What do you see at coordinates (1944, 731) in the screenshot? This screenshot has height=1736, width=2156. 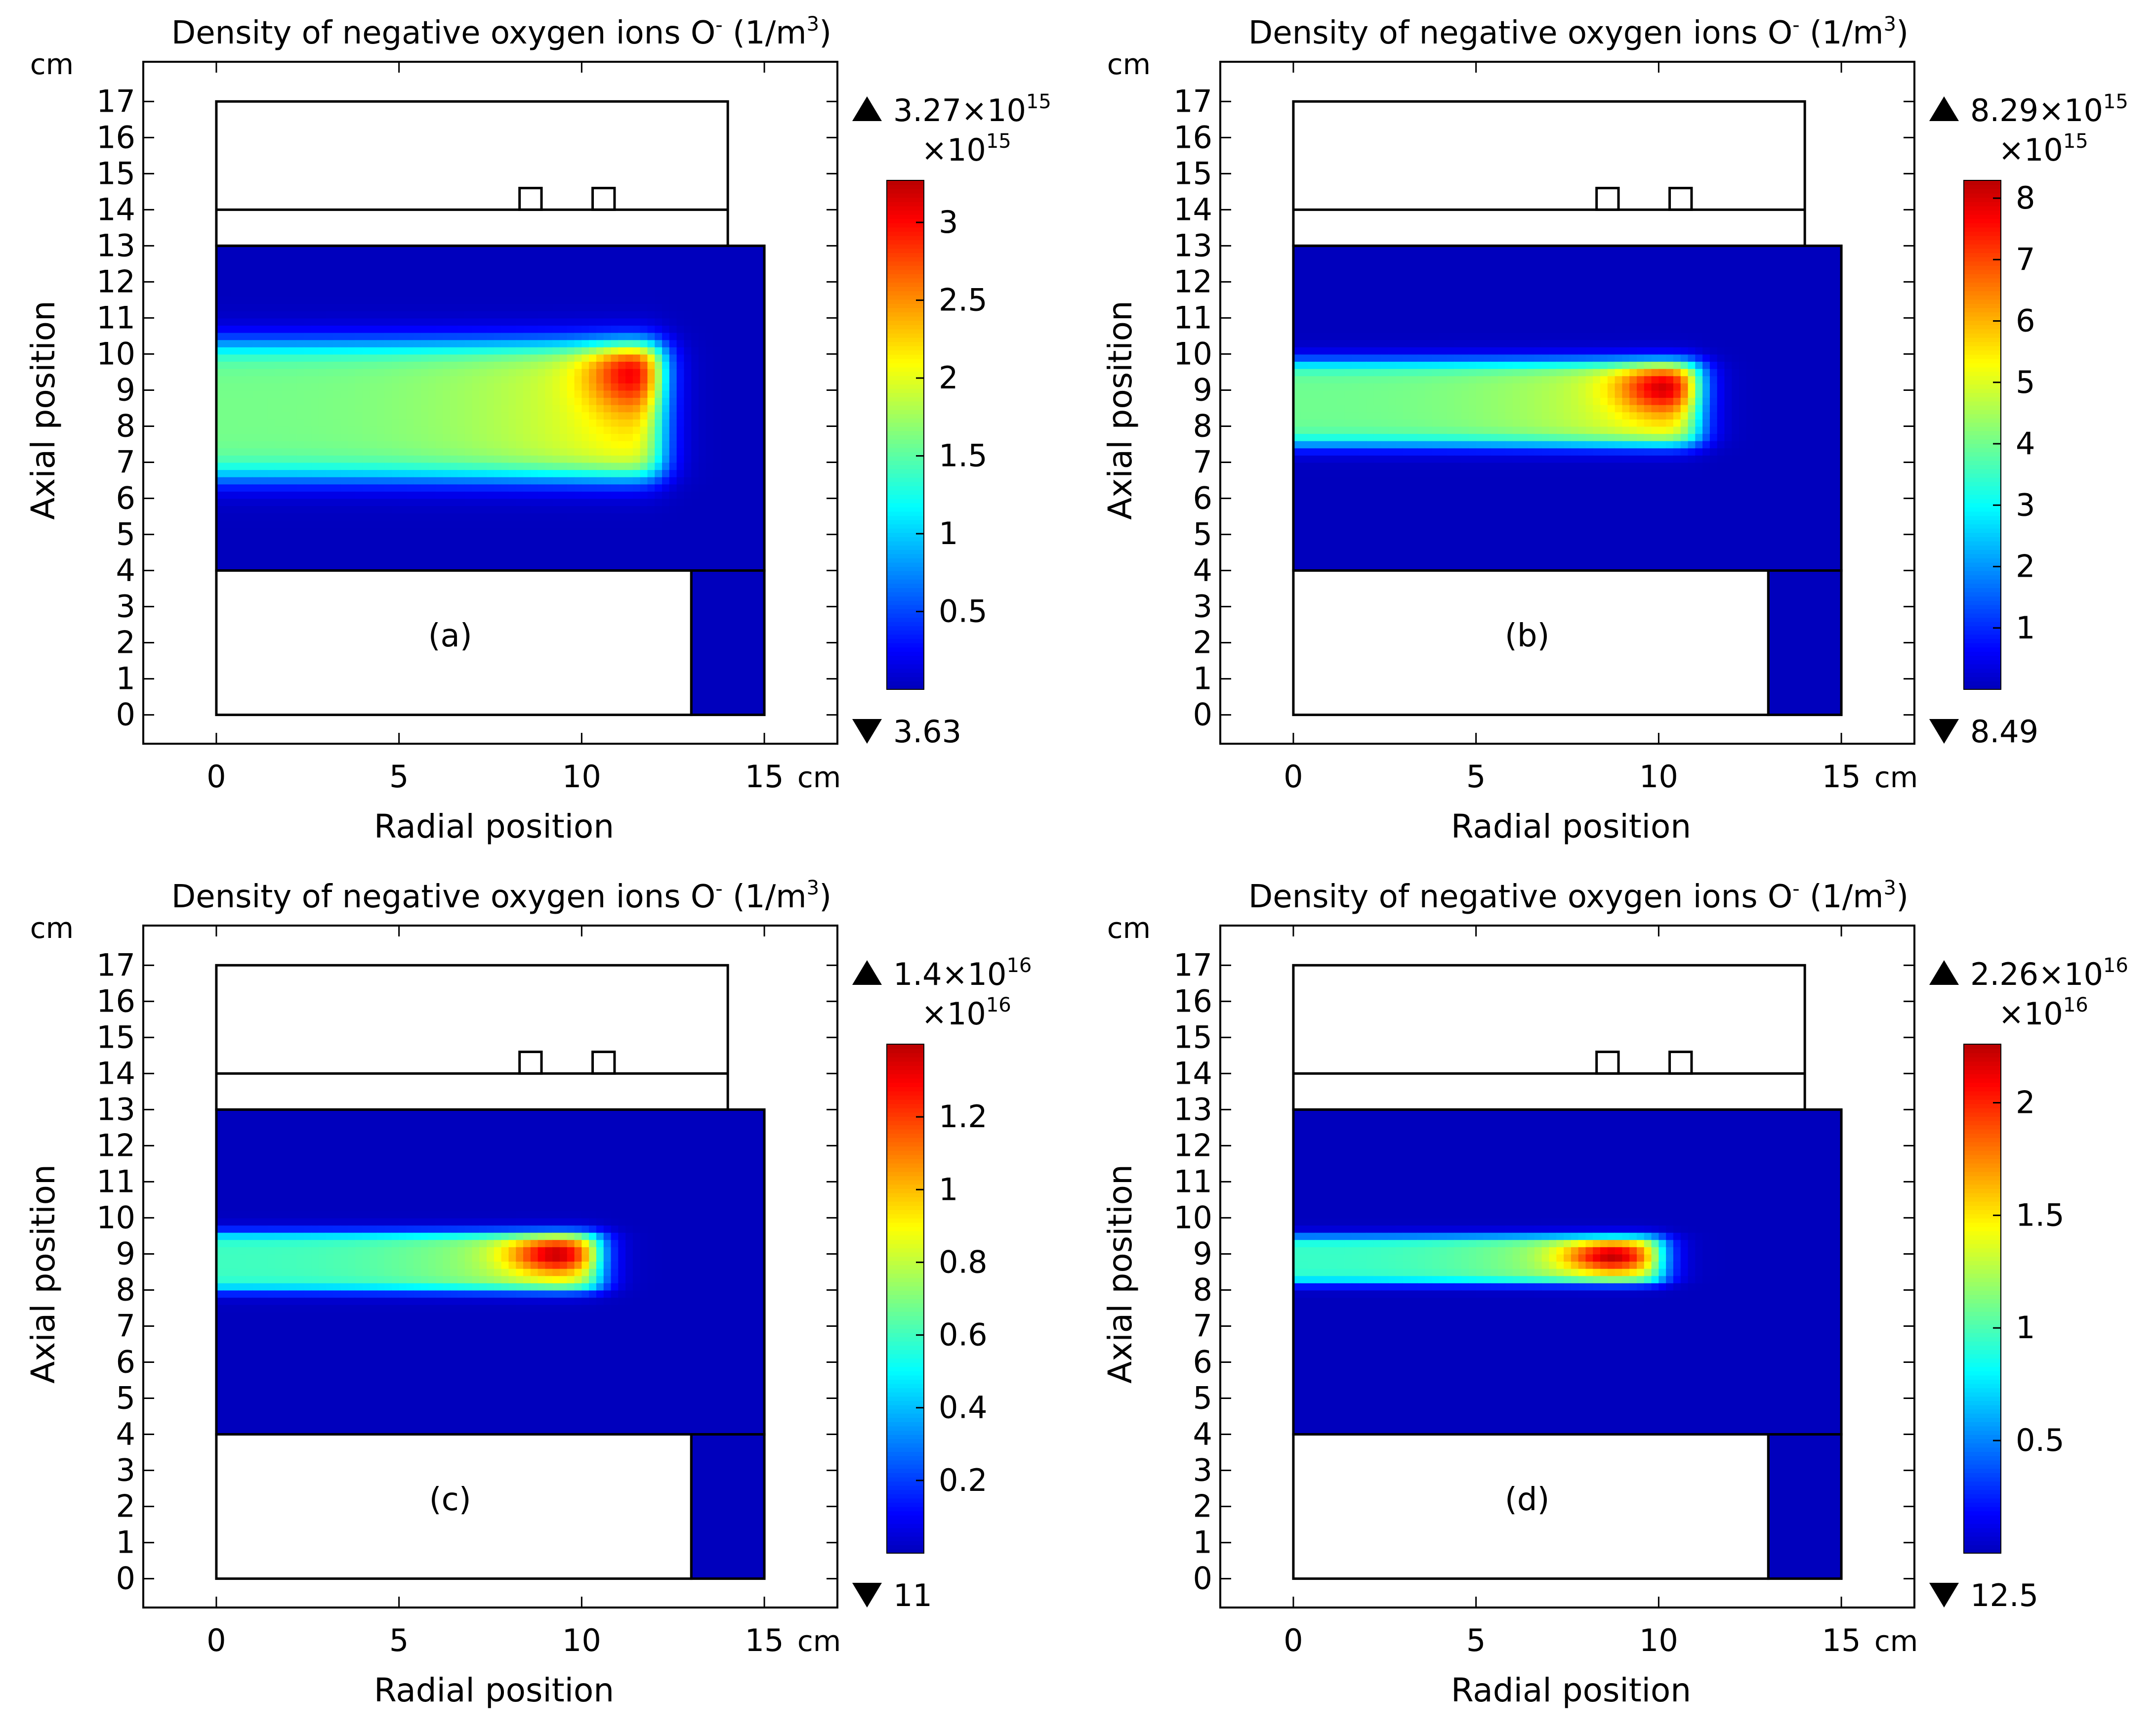 I see `min-triangle-icon` at bounding box center [1944, 731].